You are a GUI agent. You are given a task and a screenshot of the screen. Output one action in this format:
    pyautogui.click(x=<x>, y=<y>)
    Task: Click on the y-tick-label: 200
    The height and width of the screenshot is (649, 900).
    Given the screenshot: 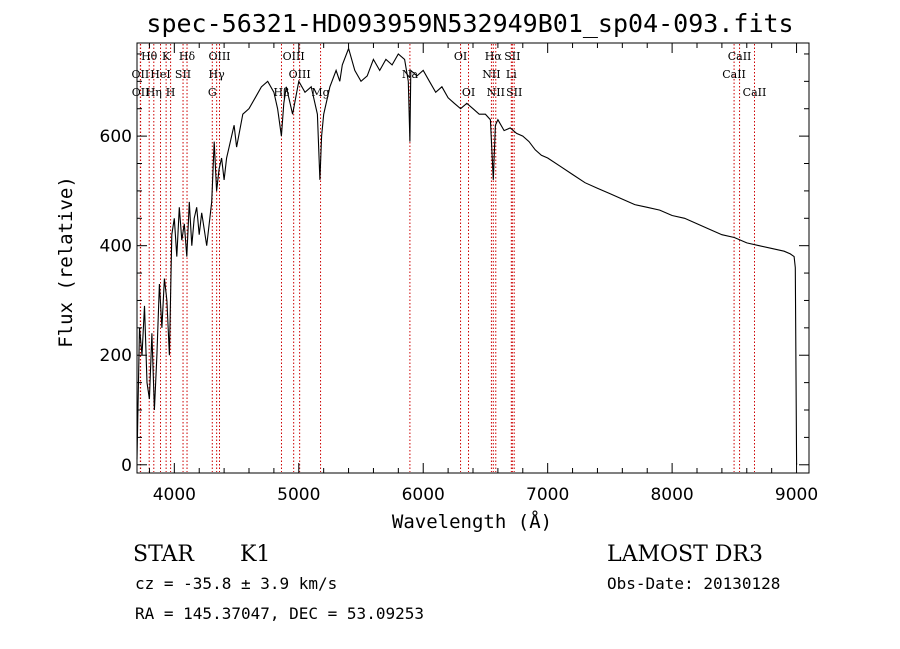 What is the action you would take?
    pyautogui.click(x=116, y=356)
    